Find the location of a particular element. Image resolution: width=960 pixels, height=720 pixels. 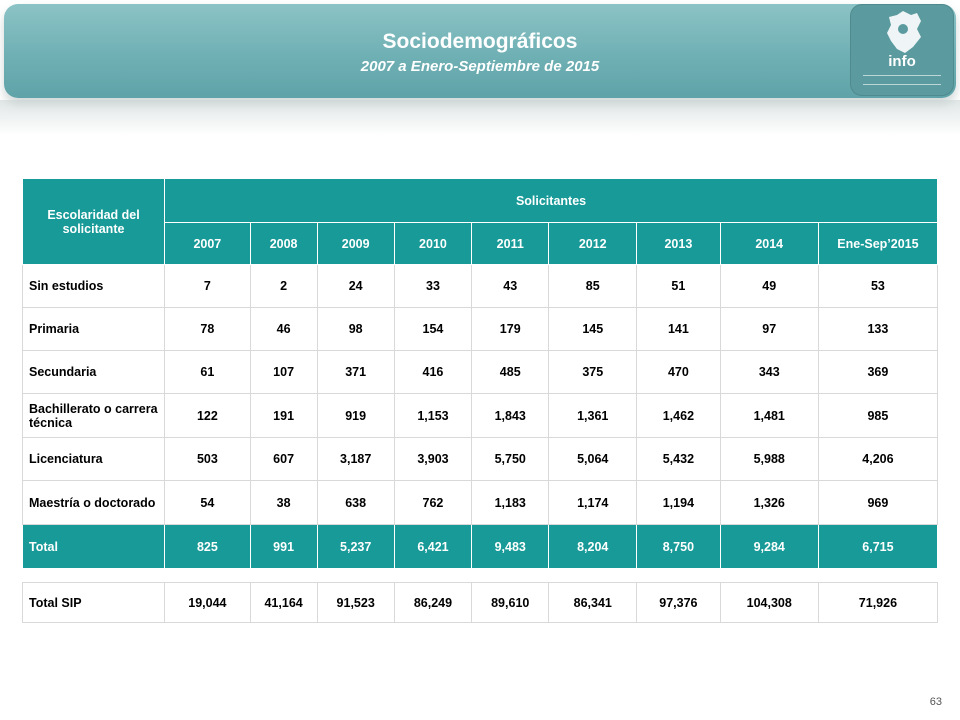

year-header: 2009 is located at coordinates (355, 243).